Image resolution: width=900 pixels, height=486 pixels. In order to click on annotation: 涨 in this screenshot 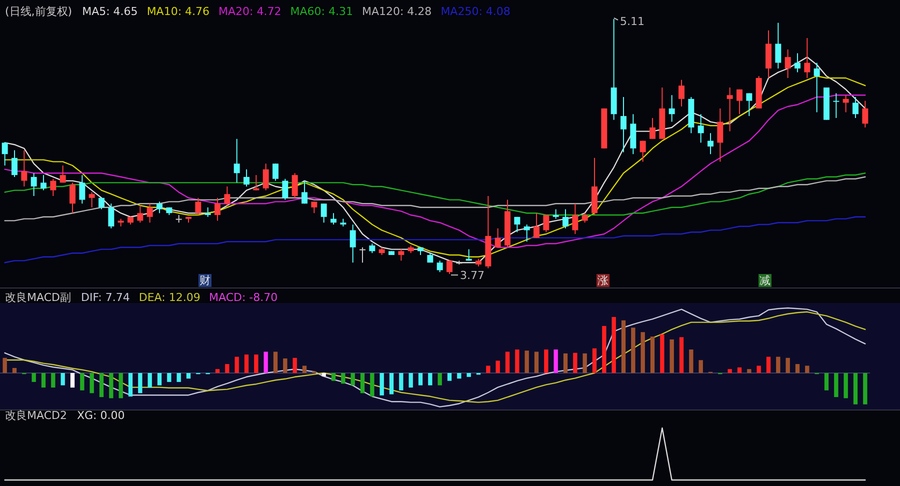, I will do `click(603, 281)`.